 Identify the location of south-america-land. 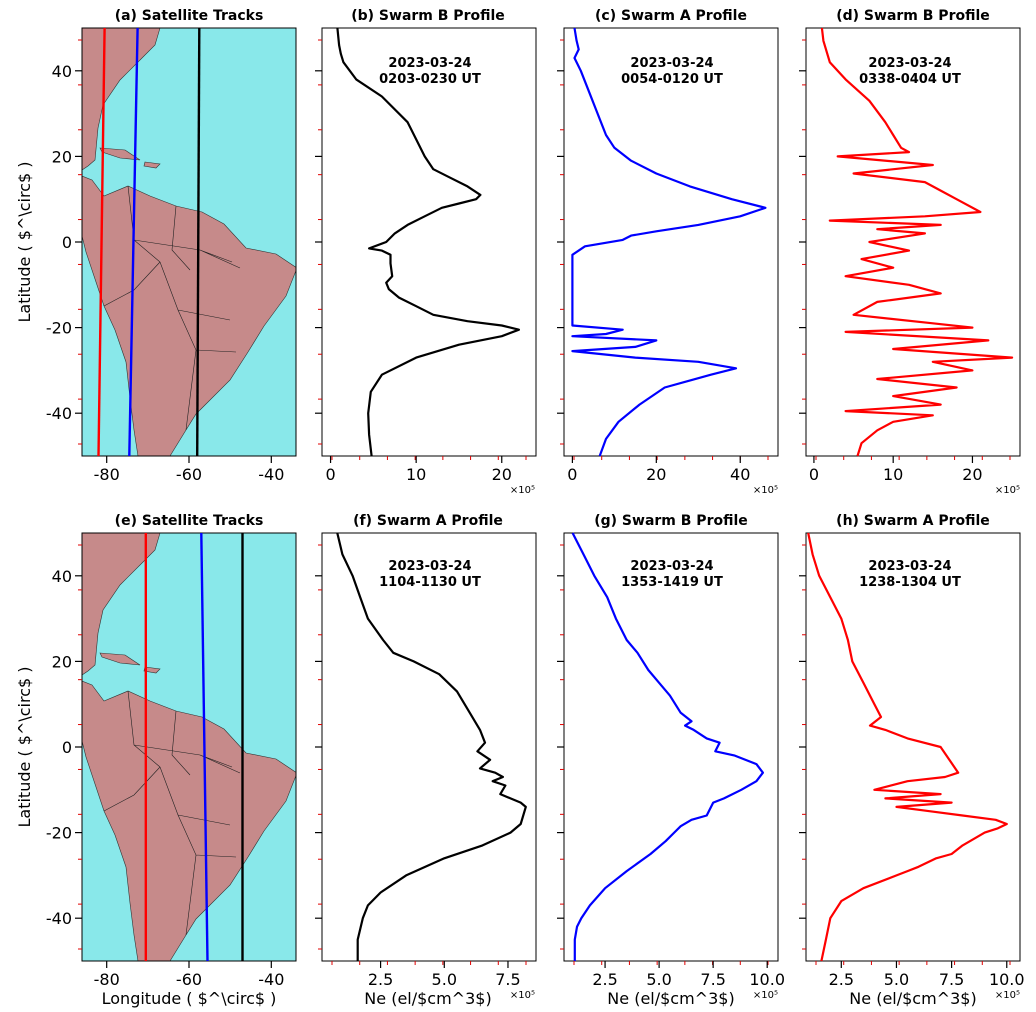
(189, 315).